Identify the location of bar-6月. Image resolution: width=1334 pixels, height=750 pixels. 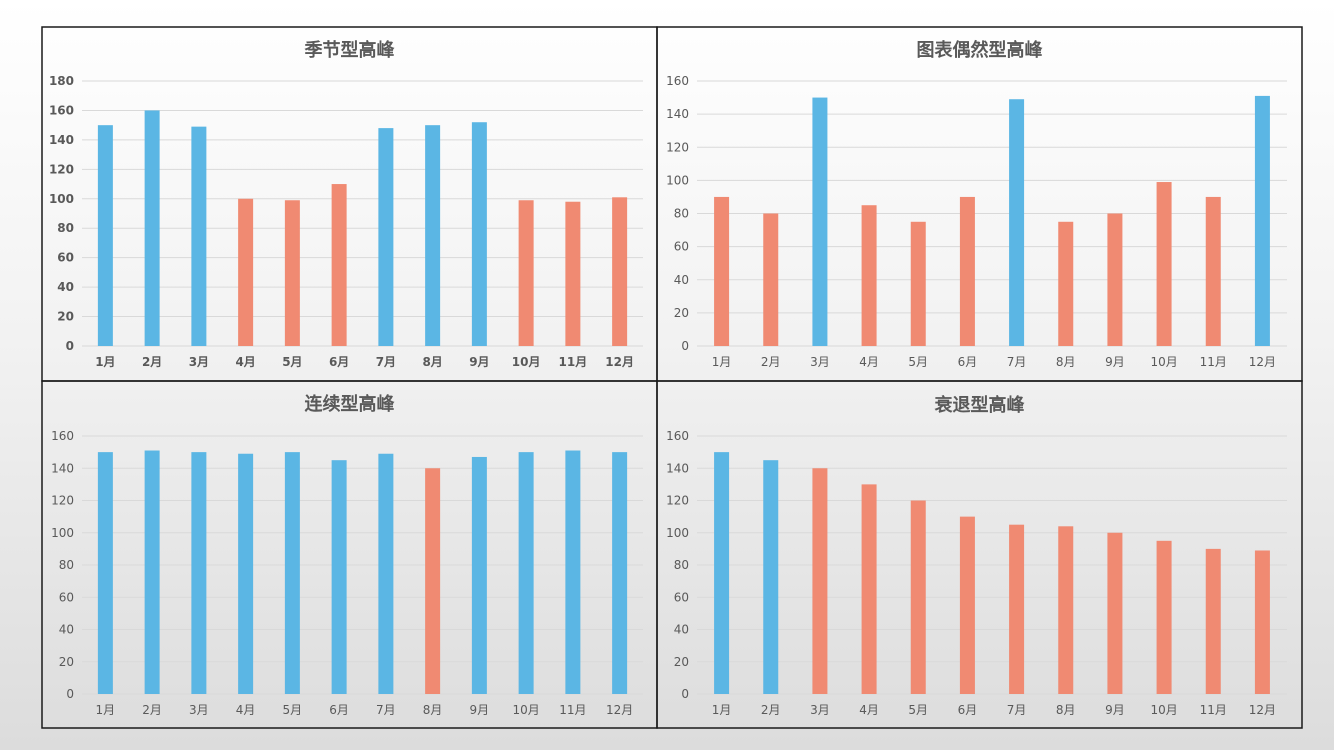
(967, 271).